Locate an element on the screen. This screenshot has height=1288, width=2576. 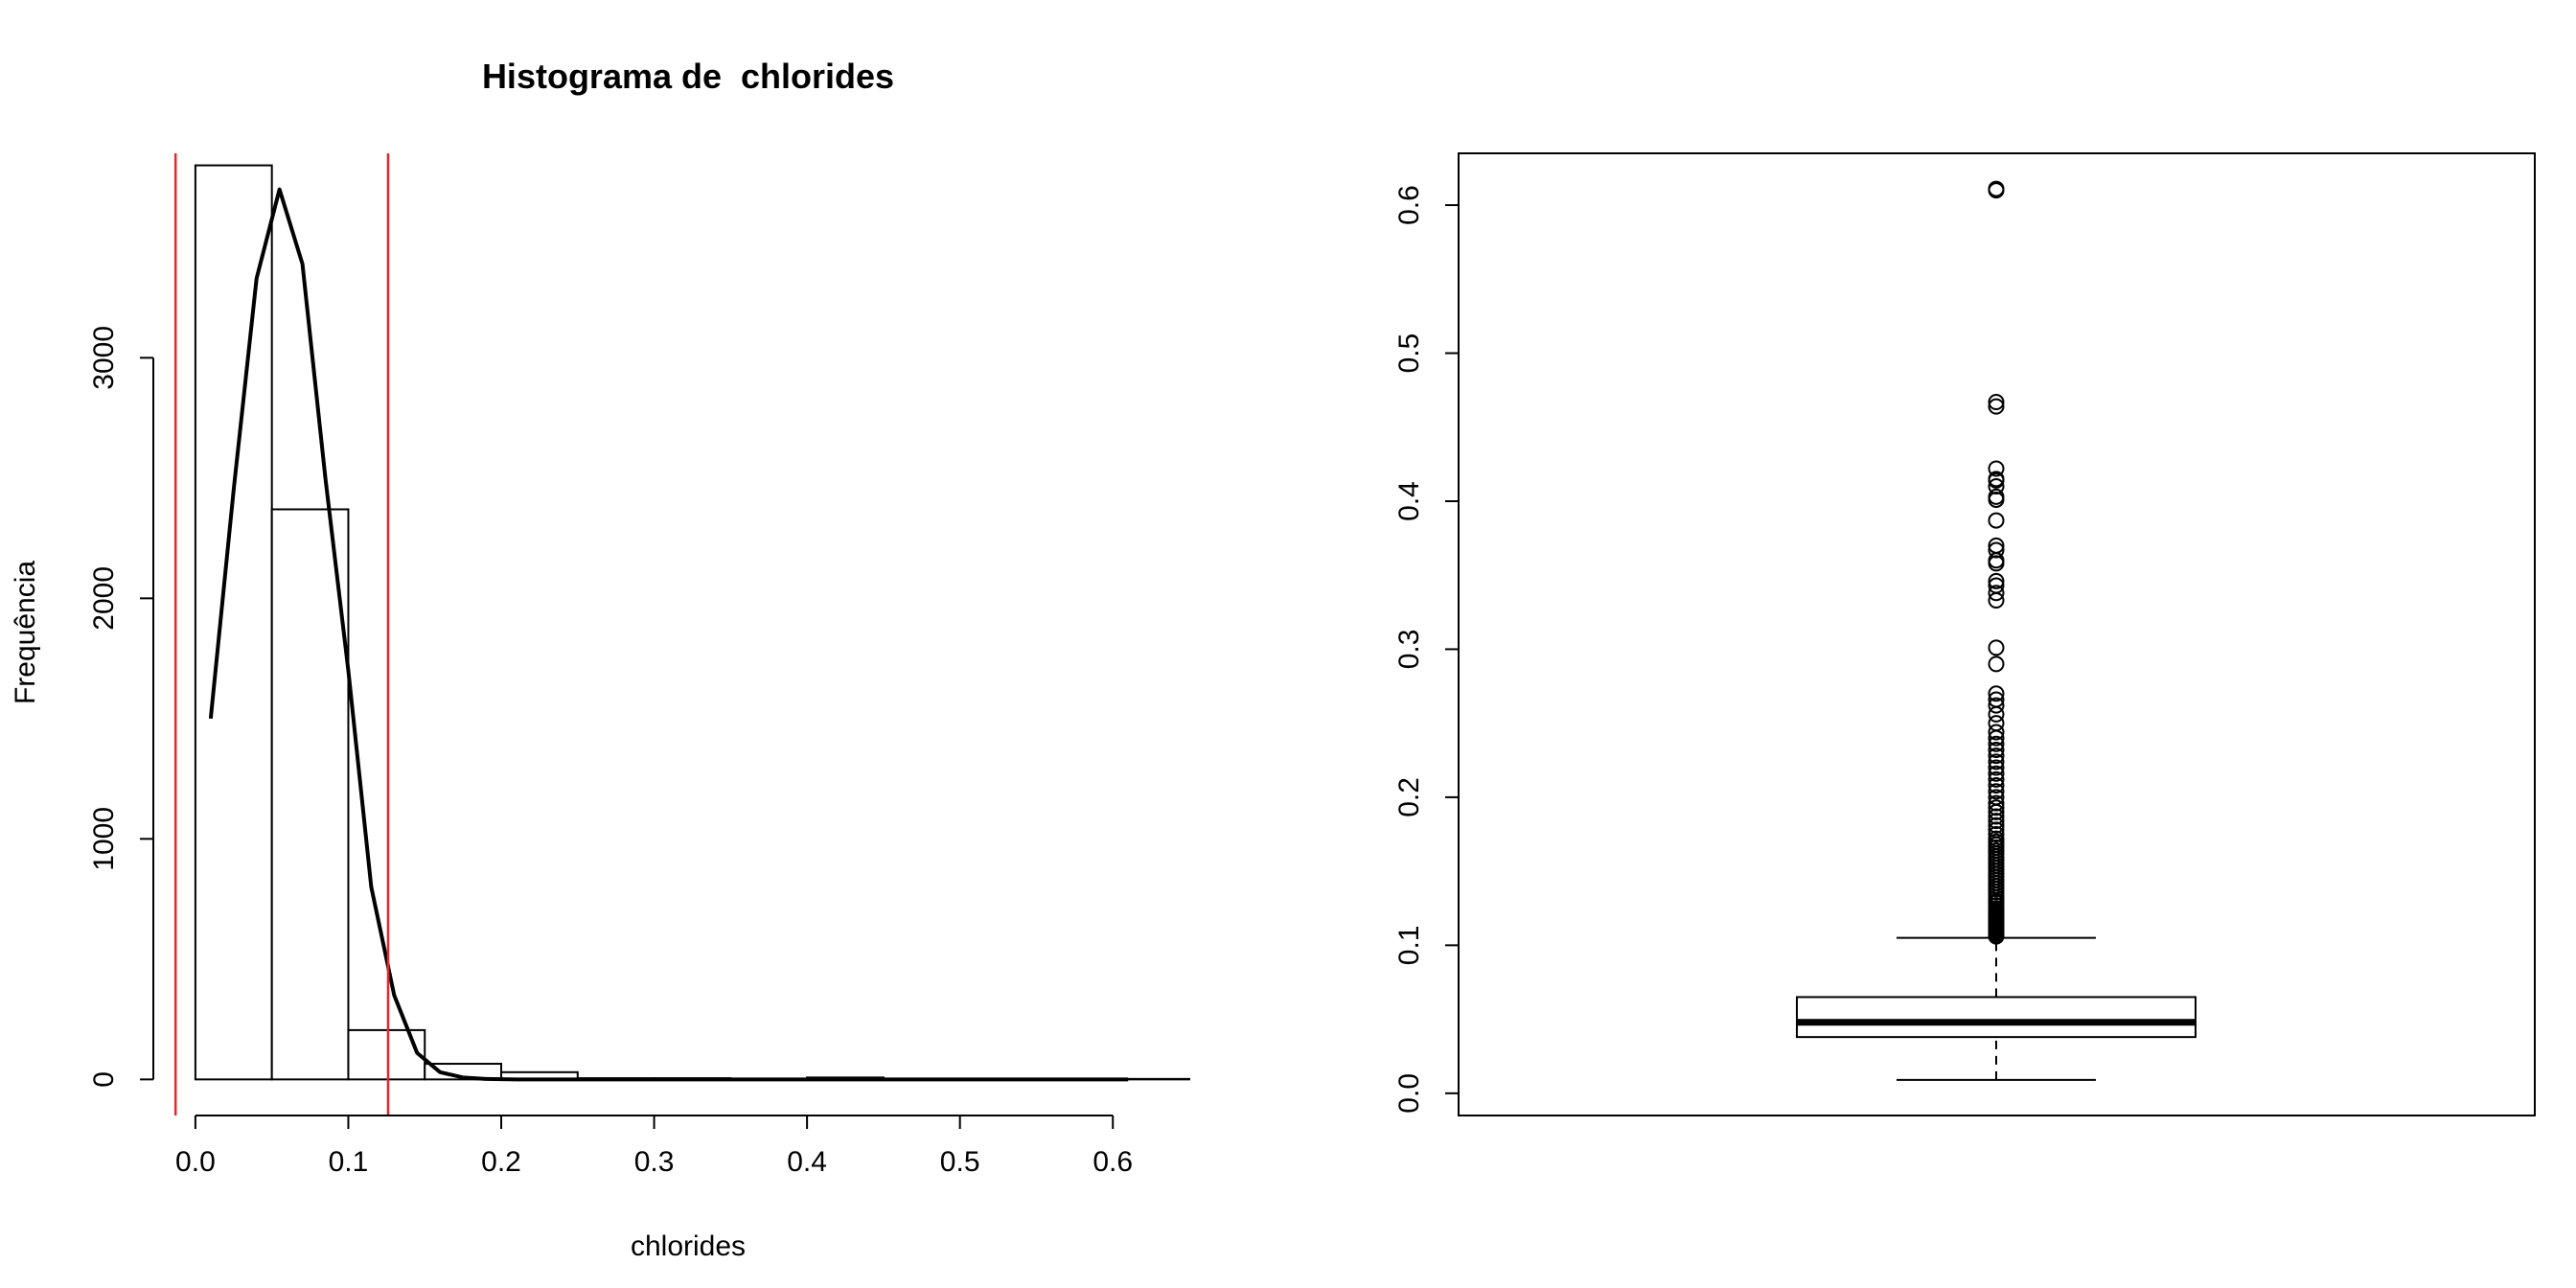
y-tick-label: 3000 is located at coordinates (104, 358).